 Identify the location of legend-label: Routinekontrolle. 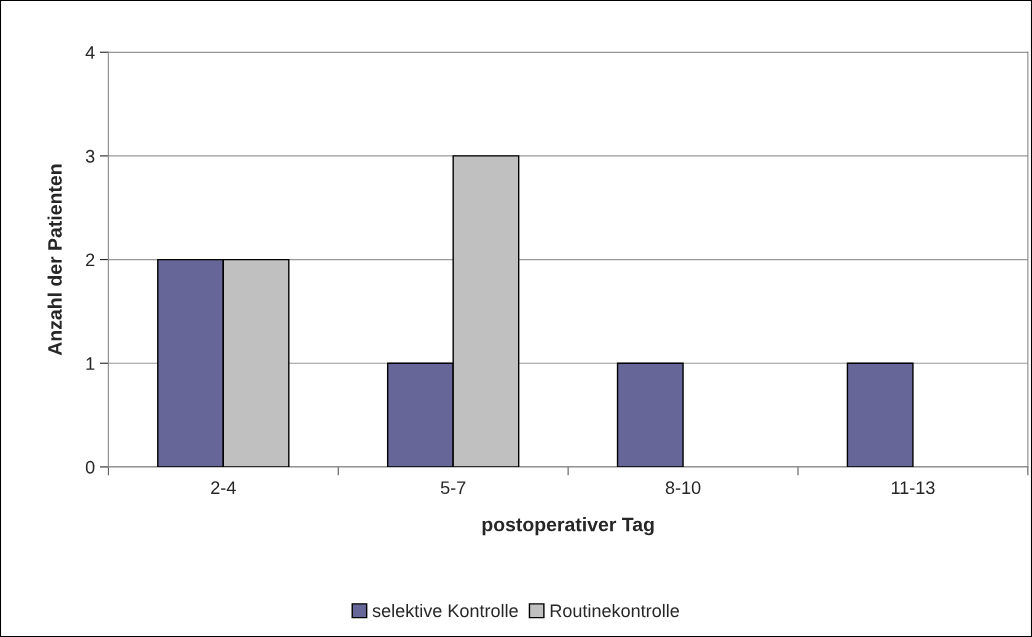
(614, 610).